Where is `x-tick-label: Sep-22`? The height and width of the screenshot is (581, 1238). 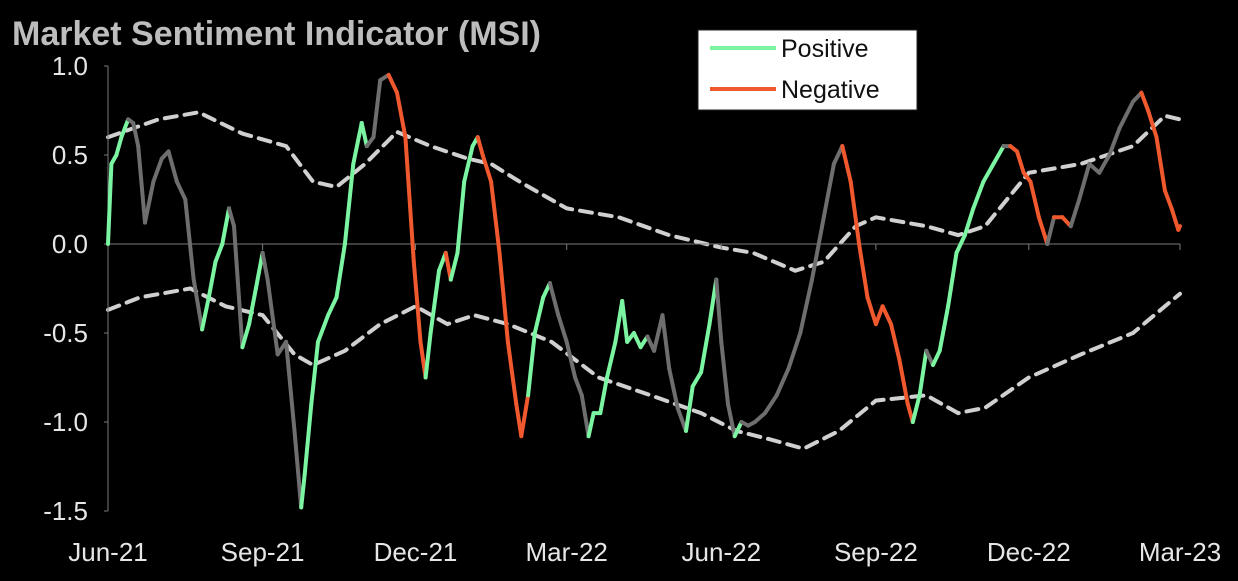
x-tick-label: Sep-22 is located at coordinates (876, 552).